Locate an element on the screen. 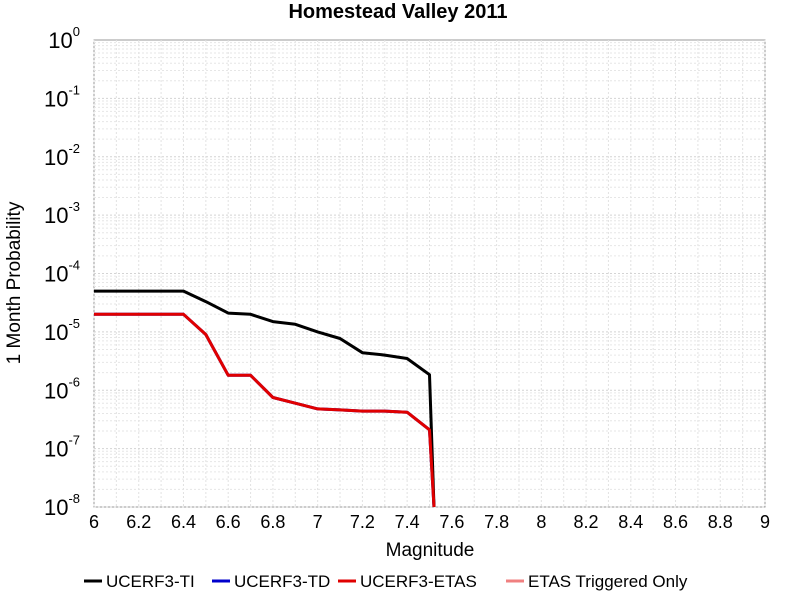 The height and width of the screenshot is (600, 800). y-tick-label: 10⁻² is located at coordinates (62, 155).